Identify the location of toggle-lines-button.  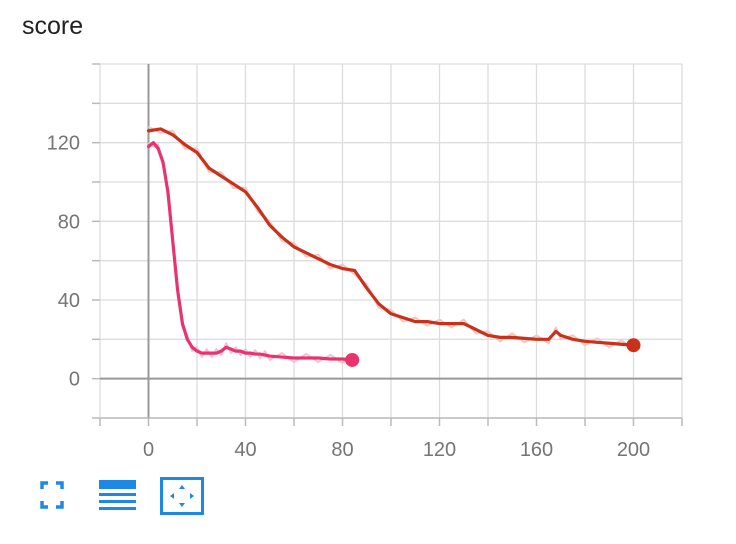
(118, 496).